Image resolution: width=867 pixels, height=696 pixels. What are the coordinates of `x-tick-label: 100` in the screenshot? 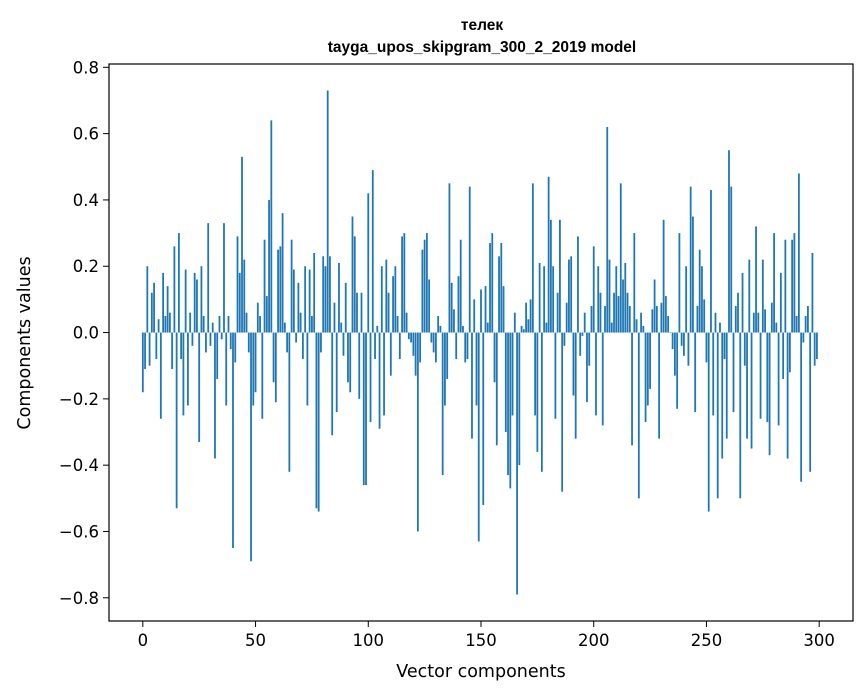 It's located at (369, 640).